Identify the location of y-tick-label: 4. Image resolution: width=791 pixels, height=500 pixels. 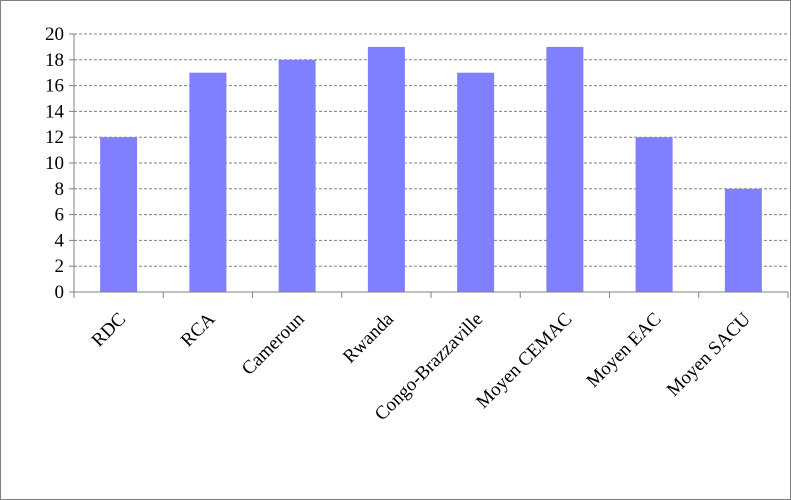
(60, 240).